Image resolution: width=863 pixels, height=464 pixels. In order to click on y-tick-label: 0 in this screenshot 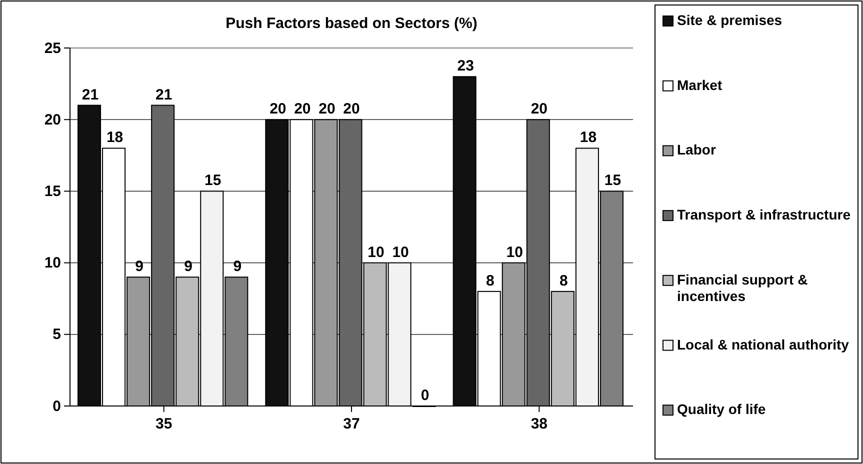, I will do `click(56, 406)`.